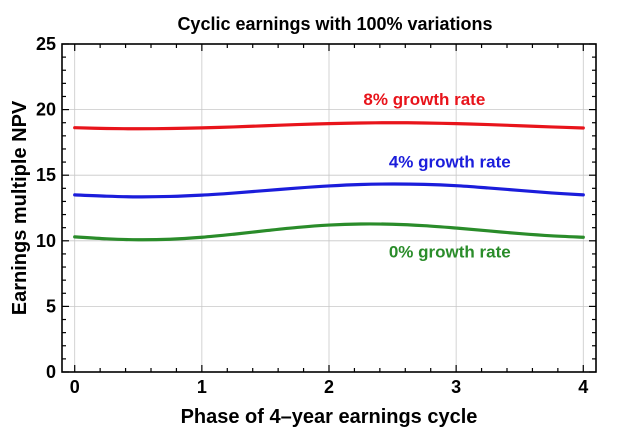  I want to click on chart-title: Cyclic earnings with 100% variations, so click(334, 24).